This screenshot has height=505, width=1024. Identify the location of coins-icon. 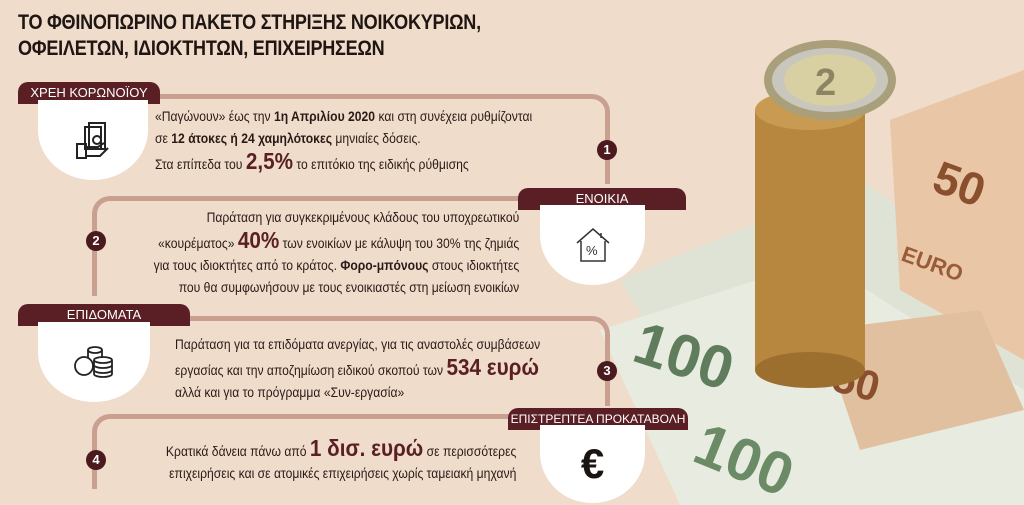
(93, 362).